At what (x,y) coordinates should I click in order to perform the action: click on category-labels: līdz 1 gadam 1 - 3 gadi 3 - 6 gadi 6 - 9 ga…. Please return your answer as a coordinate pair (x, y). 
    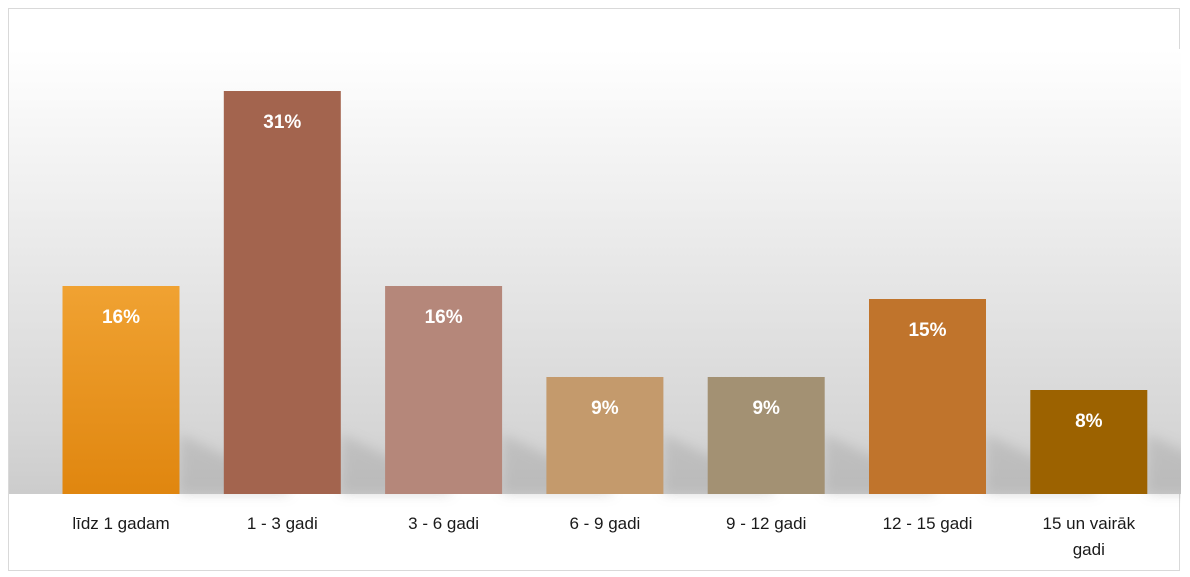
    Looking at the image, I should click on (603, 536).